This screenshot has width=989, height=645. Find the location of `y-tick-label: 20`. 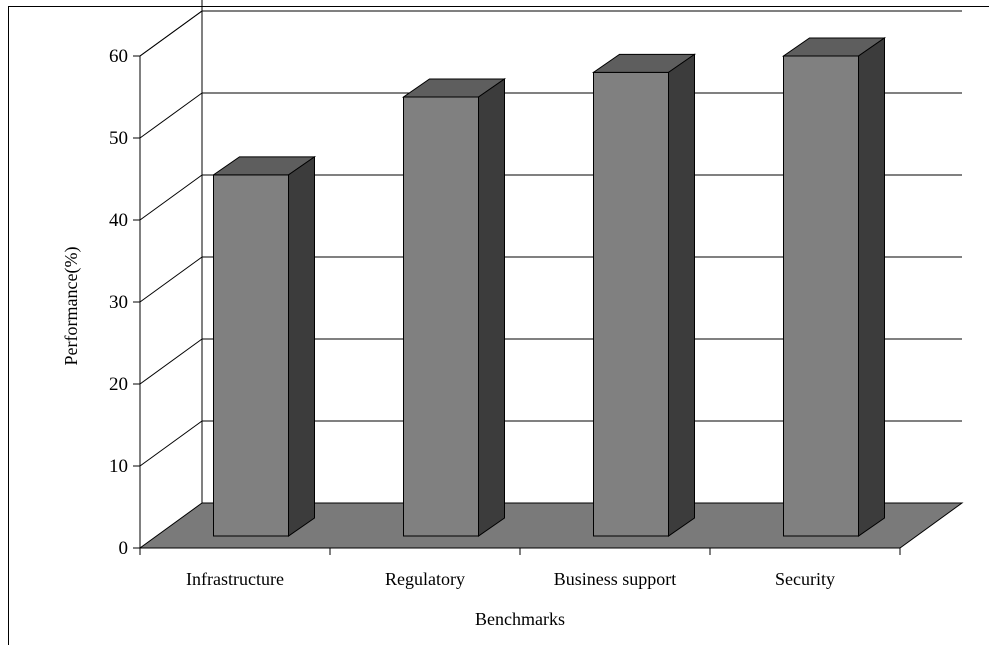

y-tick-label: 20 is located at coordinates (118, 384).